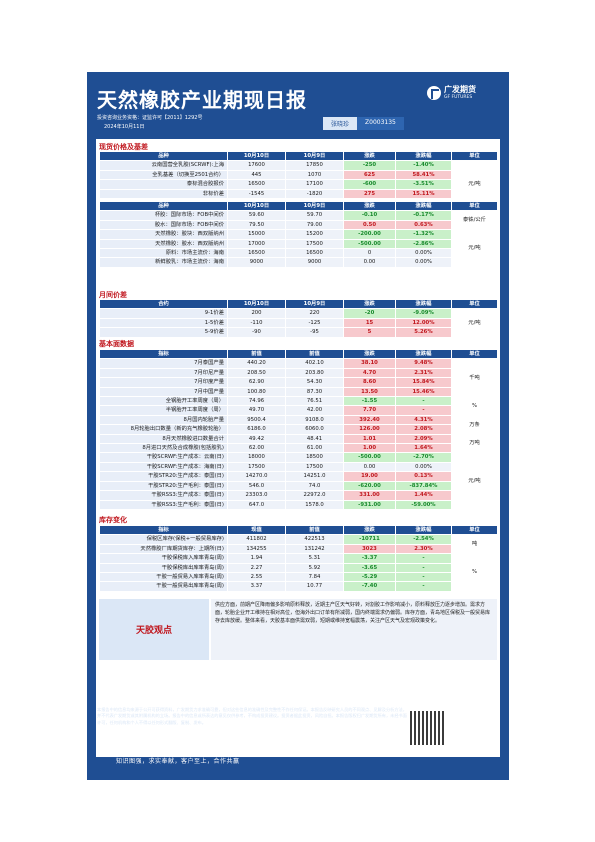 This screenshot has height=842, width=595. What do you see at coordinates (369, 253) in the screenshot?
I see `change-value: 0` at bounding box center [369, 253].